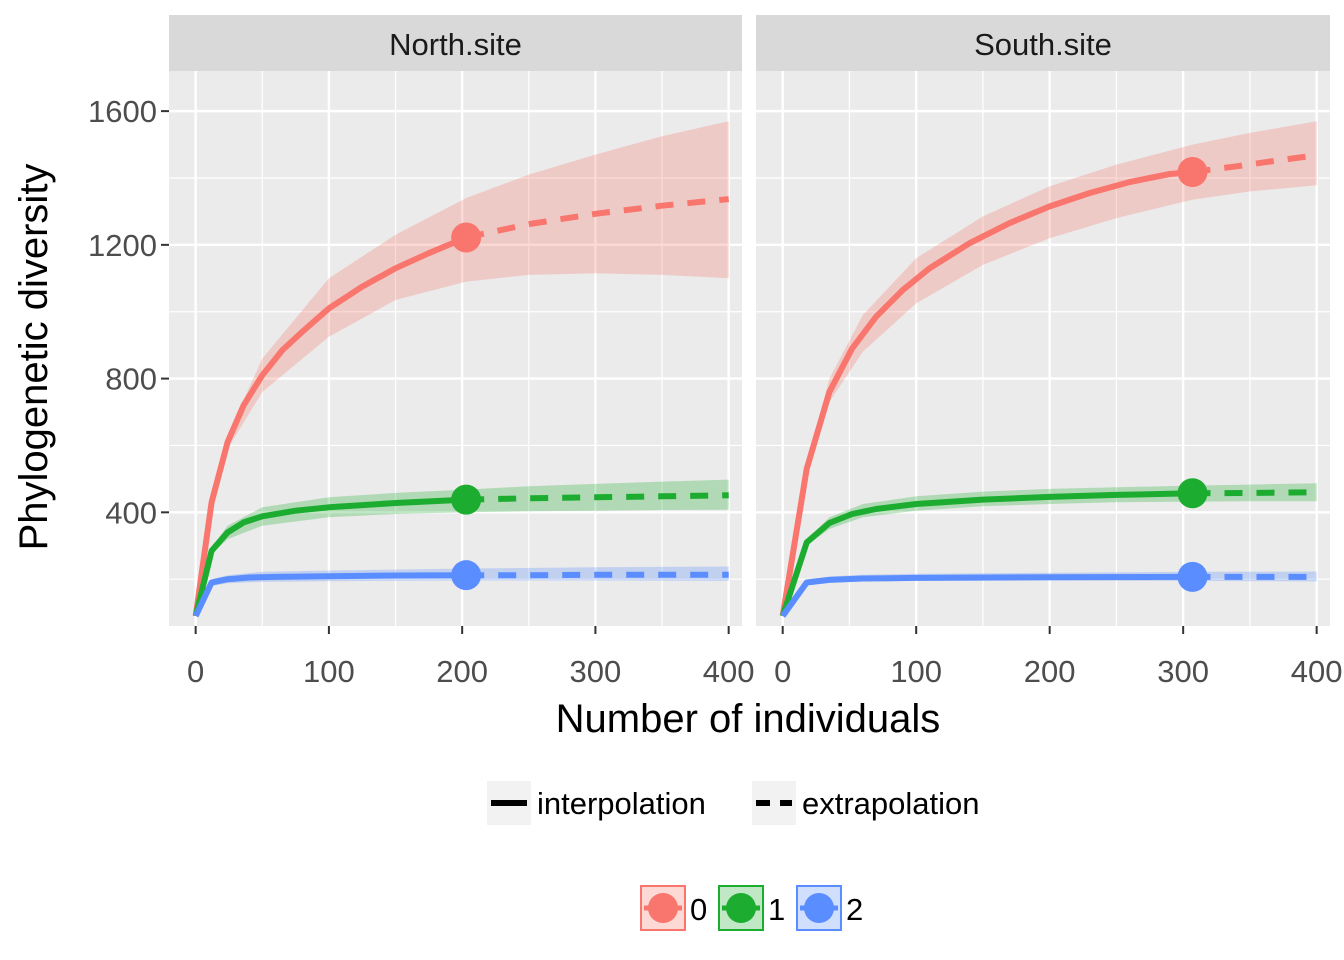 Image resolution: width=1344 pixels, height=960 pixels. Describe the element at coordinates (698, 909) in the screenshot. I see `order-legend-label: 0` at that location.